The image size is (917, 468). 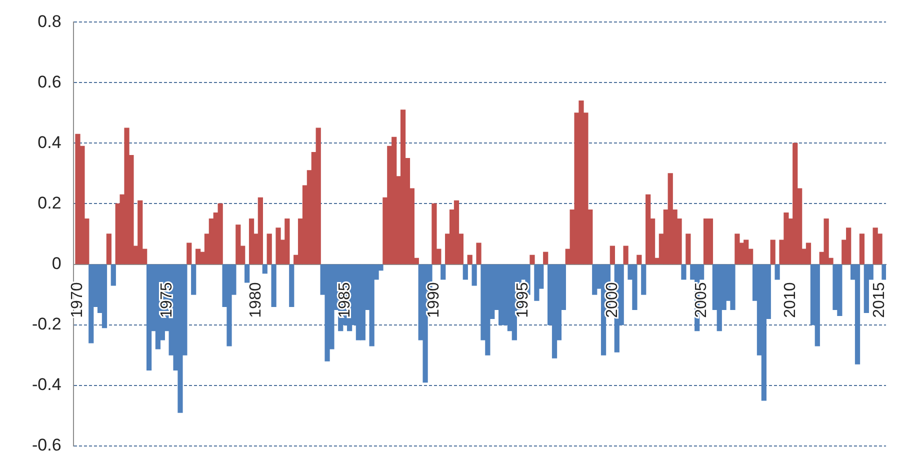 I want to click on y-tick-label: -0.6, so click(x=47, y=444).